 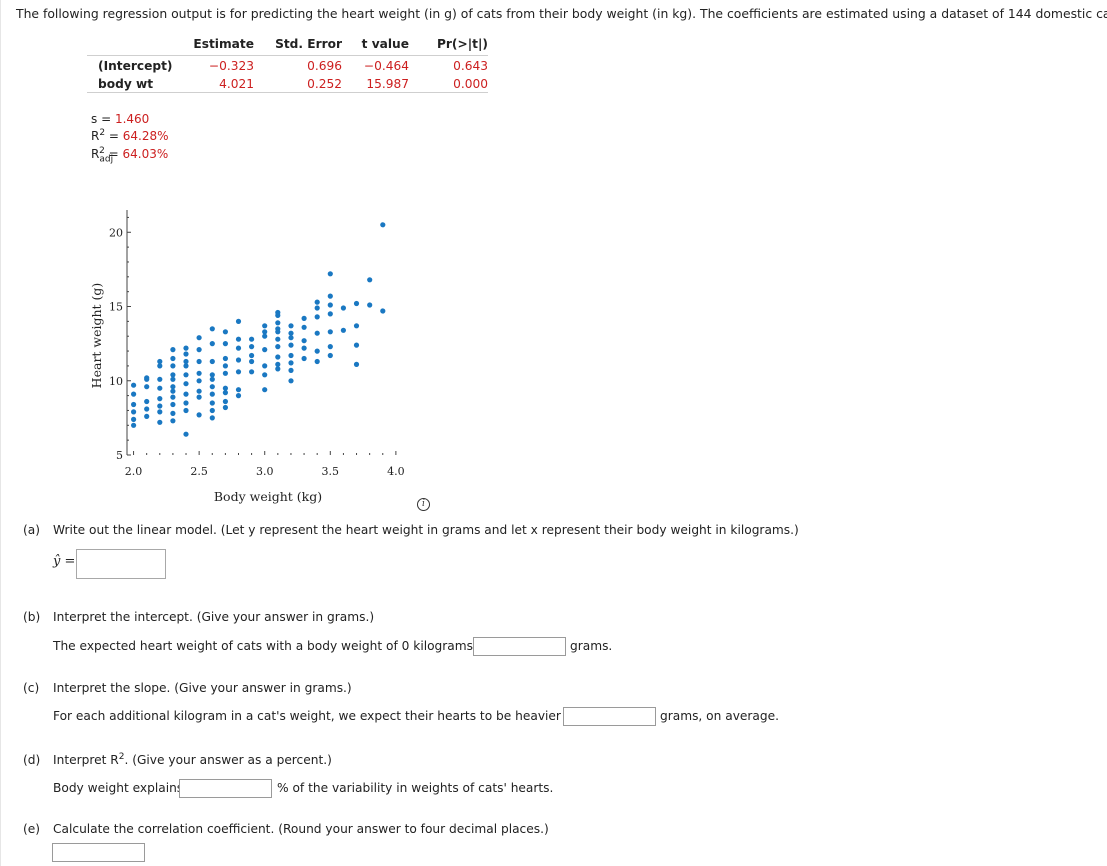 I want to click on stat-r2-value: 64.28%, so click(x=145, y=136).